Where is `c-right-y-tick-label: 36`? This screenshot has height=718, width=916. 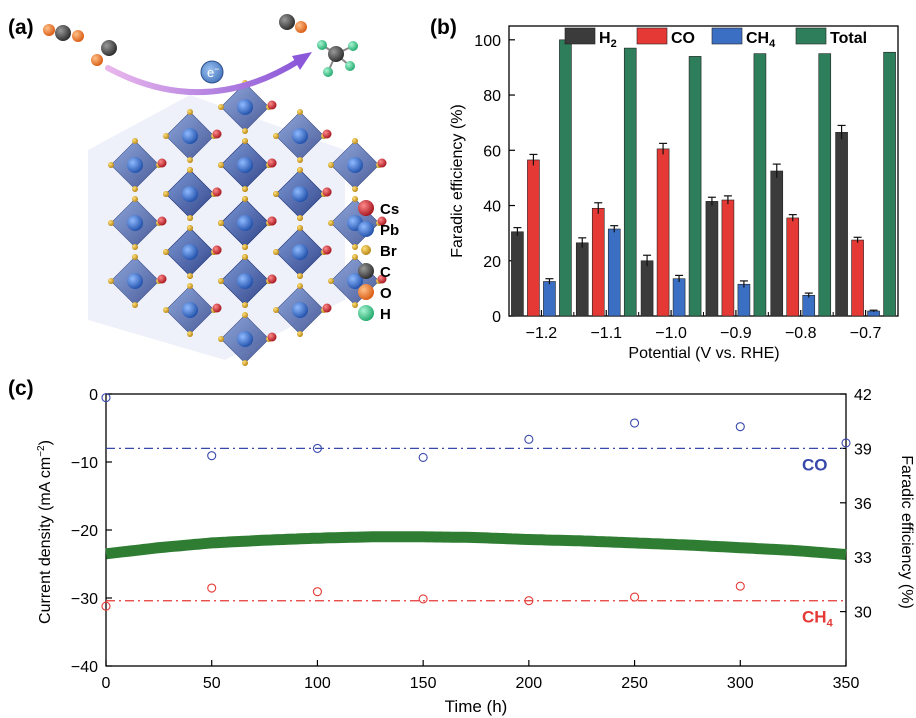 c-right-y-tick-label: 36 is located at coordinates (863, 504).